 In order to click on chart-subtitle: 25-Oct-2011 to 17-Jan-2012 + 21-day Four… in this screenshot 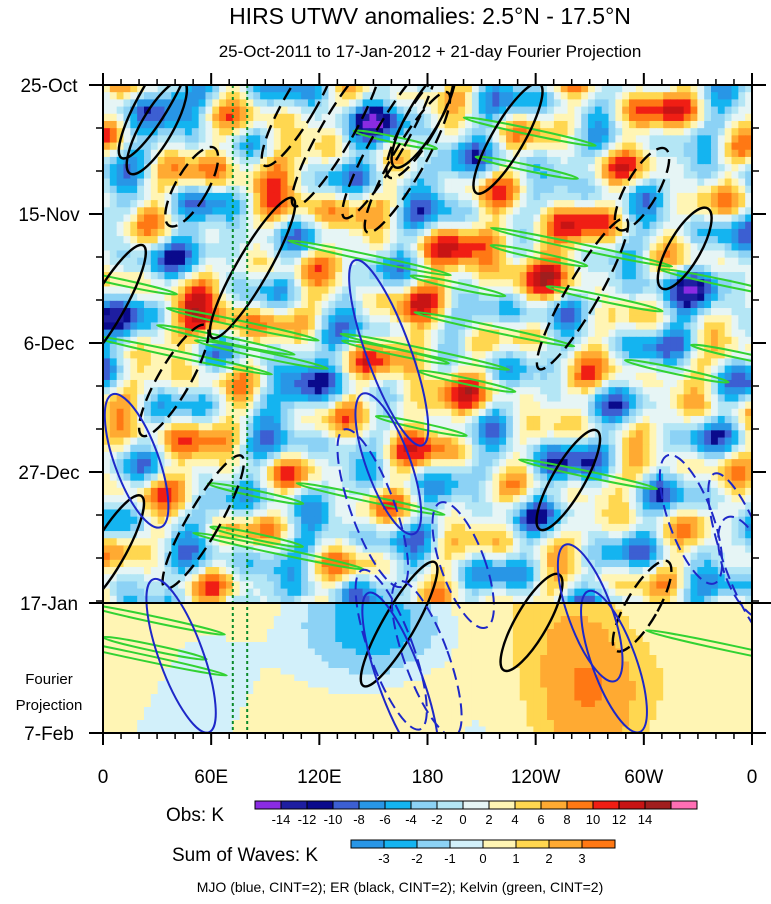, I will do `click(430, 51)`.